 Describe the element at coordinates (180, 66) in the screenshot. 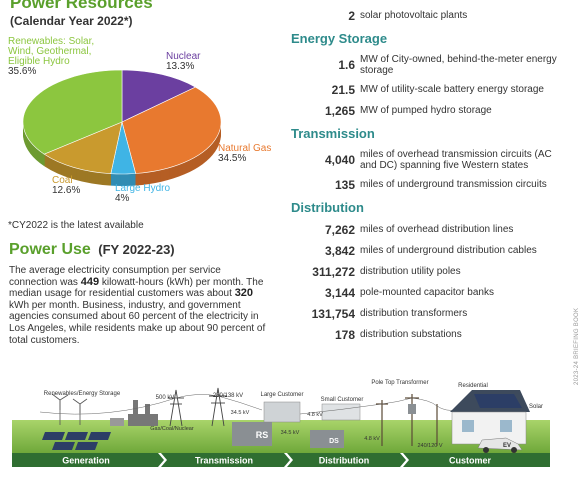

I see `pie-label-value: 13.3%` at that location.